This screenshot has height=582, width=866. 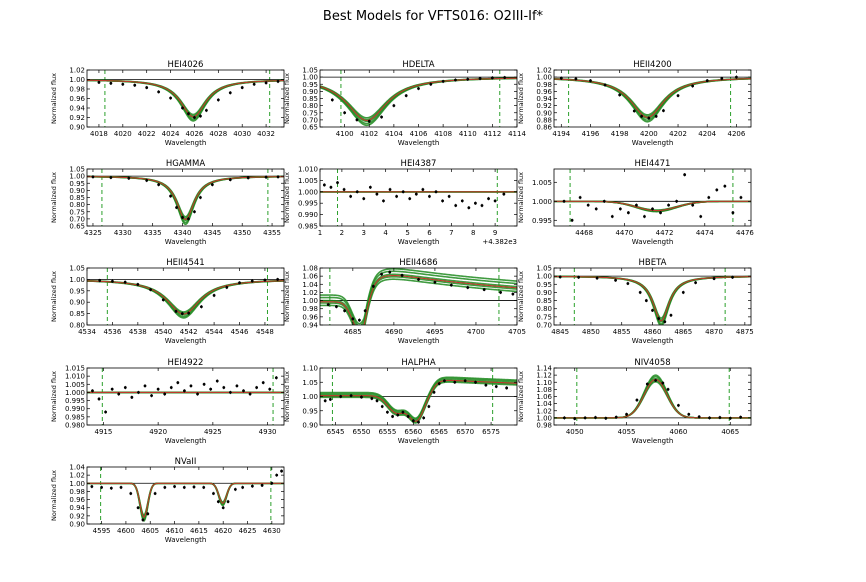 I want to click on x-tick-label: 6550, so click(x=362, y=432).